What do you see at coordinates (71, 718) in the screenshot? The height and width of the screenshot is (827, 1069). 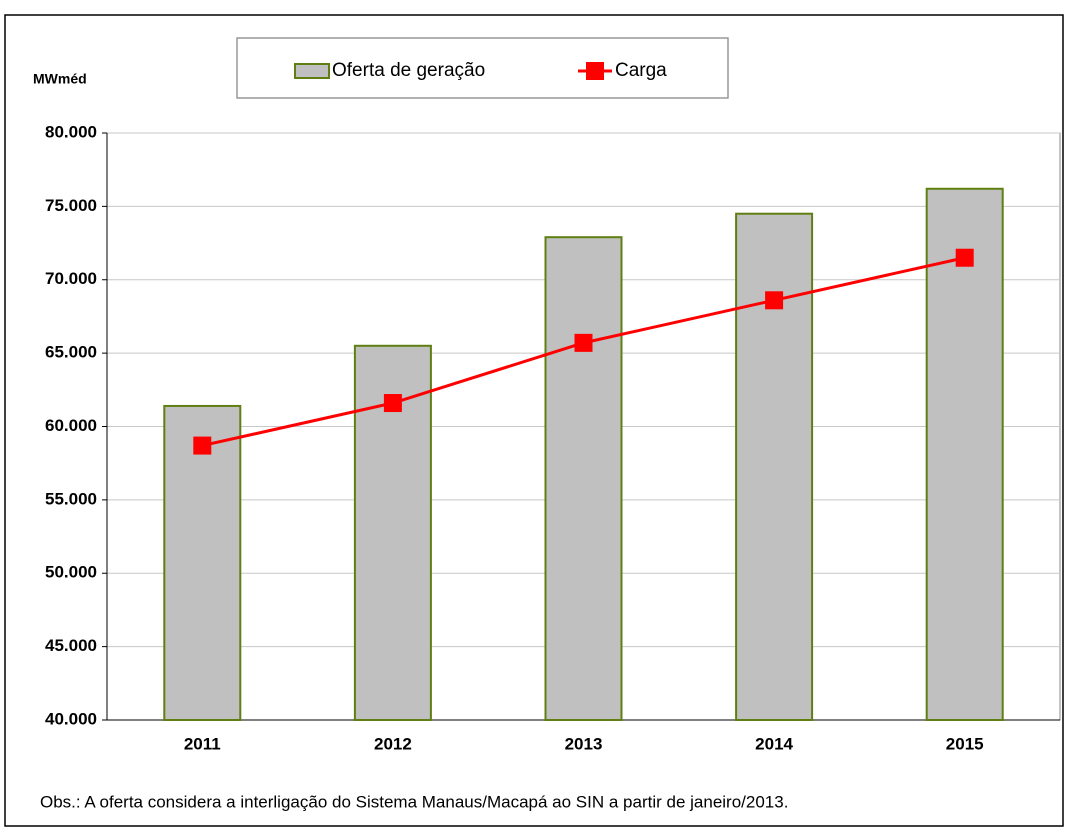 I see `y-tick-label: 40.000` at bounding box center [71, 718].